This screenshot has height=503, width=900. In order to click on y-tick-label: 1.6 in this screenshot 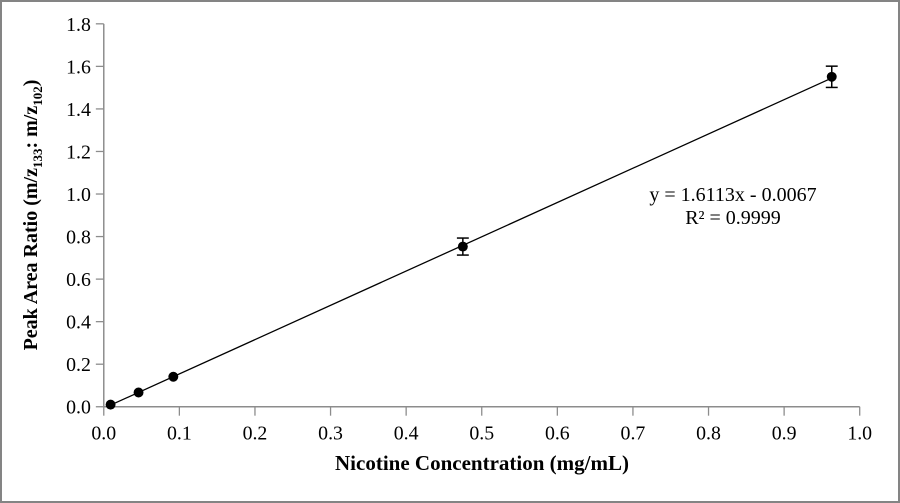, I will do `click(78, 67)`.